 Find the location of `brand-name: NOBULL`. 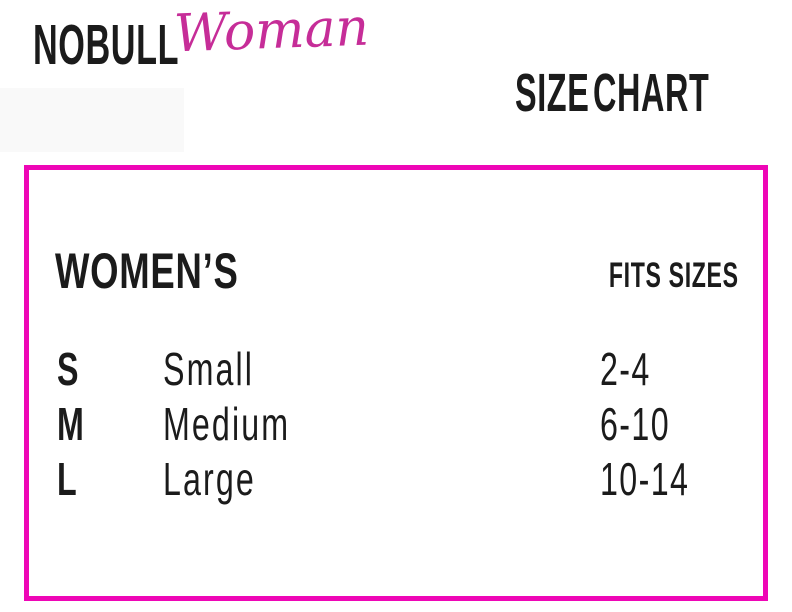

brand-name: NOBULL is located at coordinates (106, 45).